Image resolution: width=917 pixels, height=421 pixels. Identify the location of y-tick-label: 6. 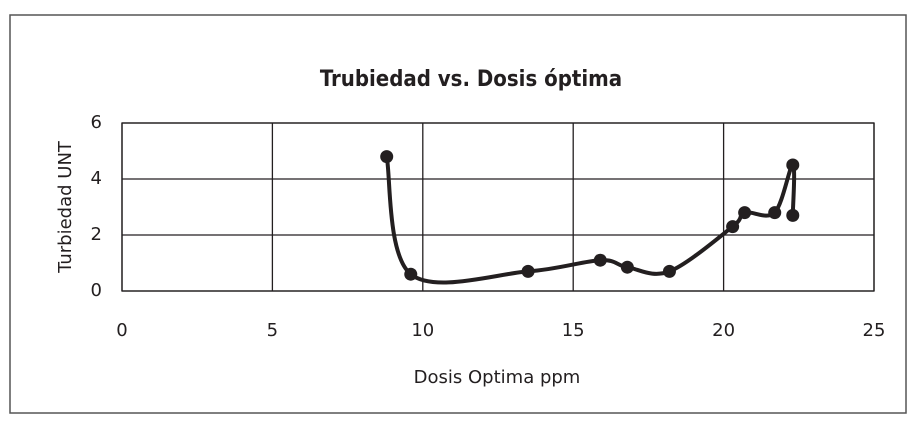
(96, 122).